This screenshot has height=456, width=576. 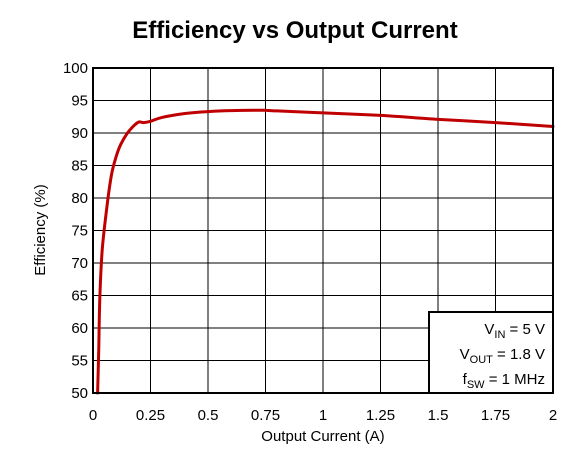 I want to click on x-tick-label: 1.25, so click(x=380, y=415).